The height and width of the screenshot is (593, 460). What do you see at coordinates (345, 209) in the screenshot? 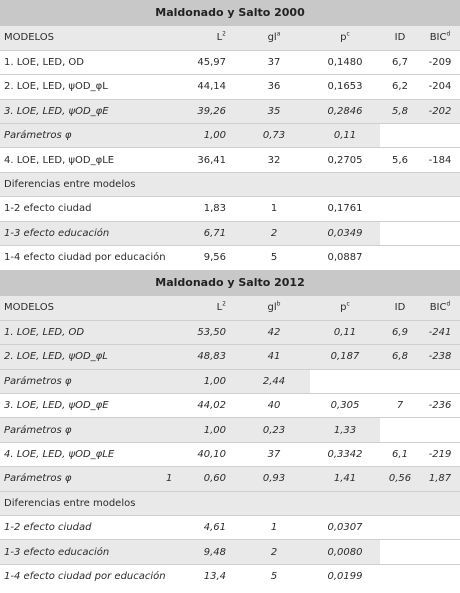
I see `row-p: 0,1761` at bounding box center [345, 209].